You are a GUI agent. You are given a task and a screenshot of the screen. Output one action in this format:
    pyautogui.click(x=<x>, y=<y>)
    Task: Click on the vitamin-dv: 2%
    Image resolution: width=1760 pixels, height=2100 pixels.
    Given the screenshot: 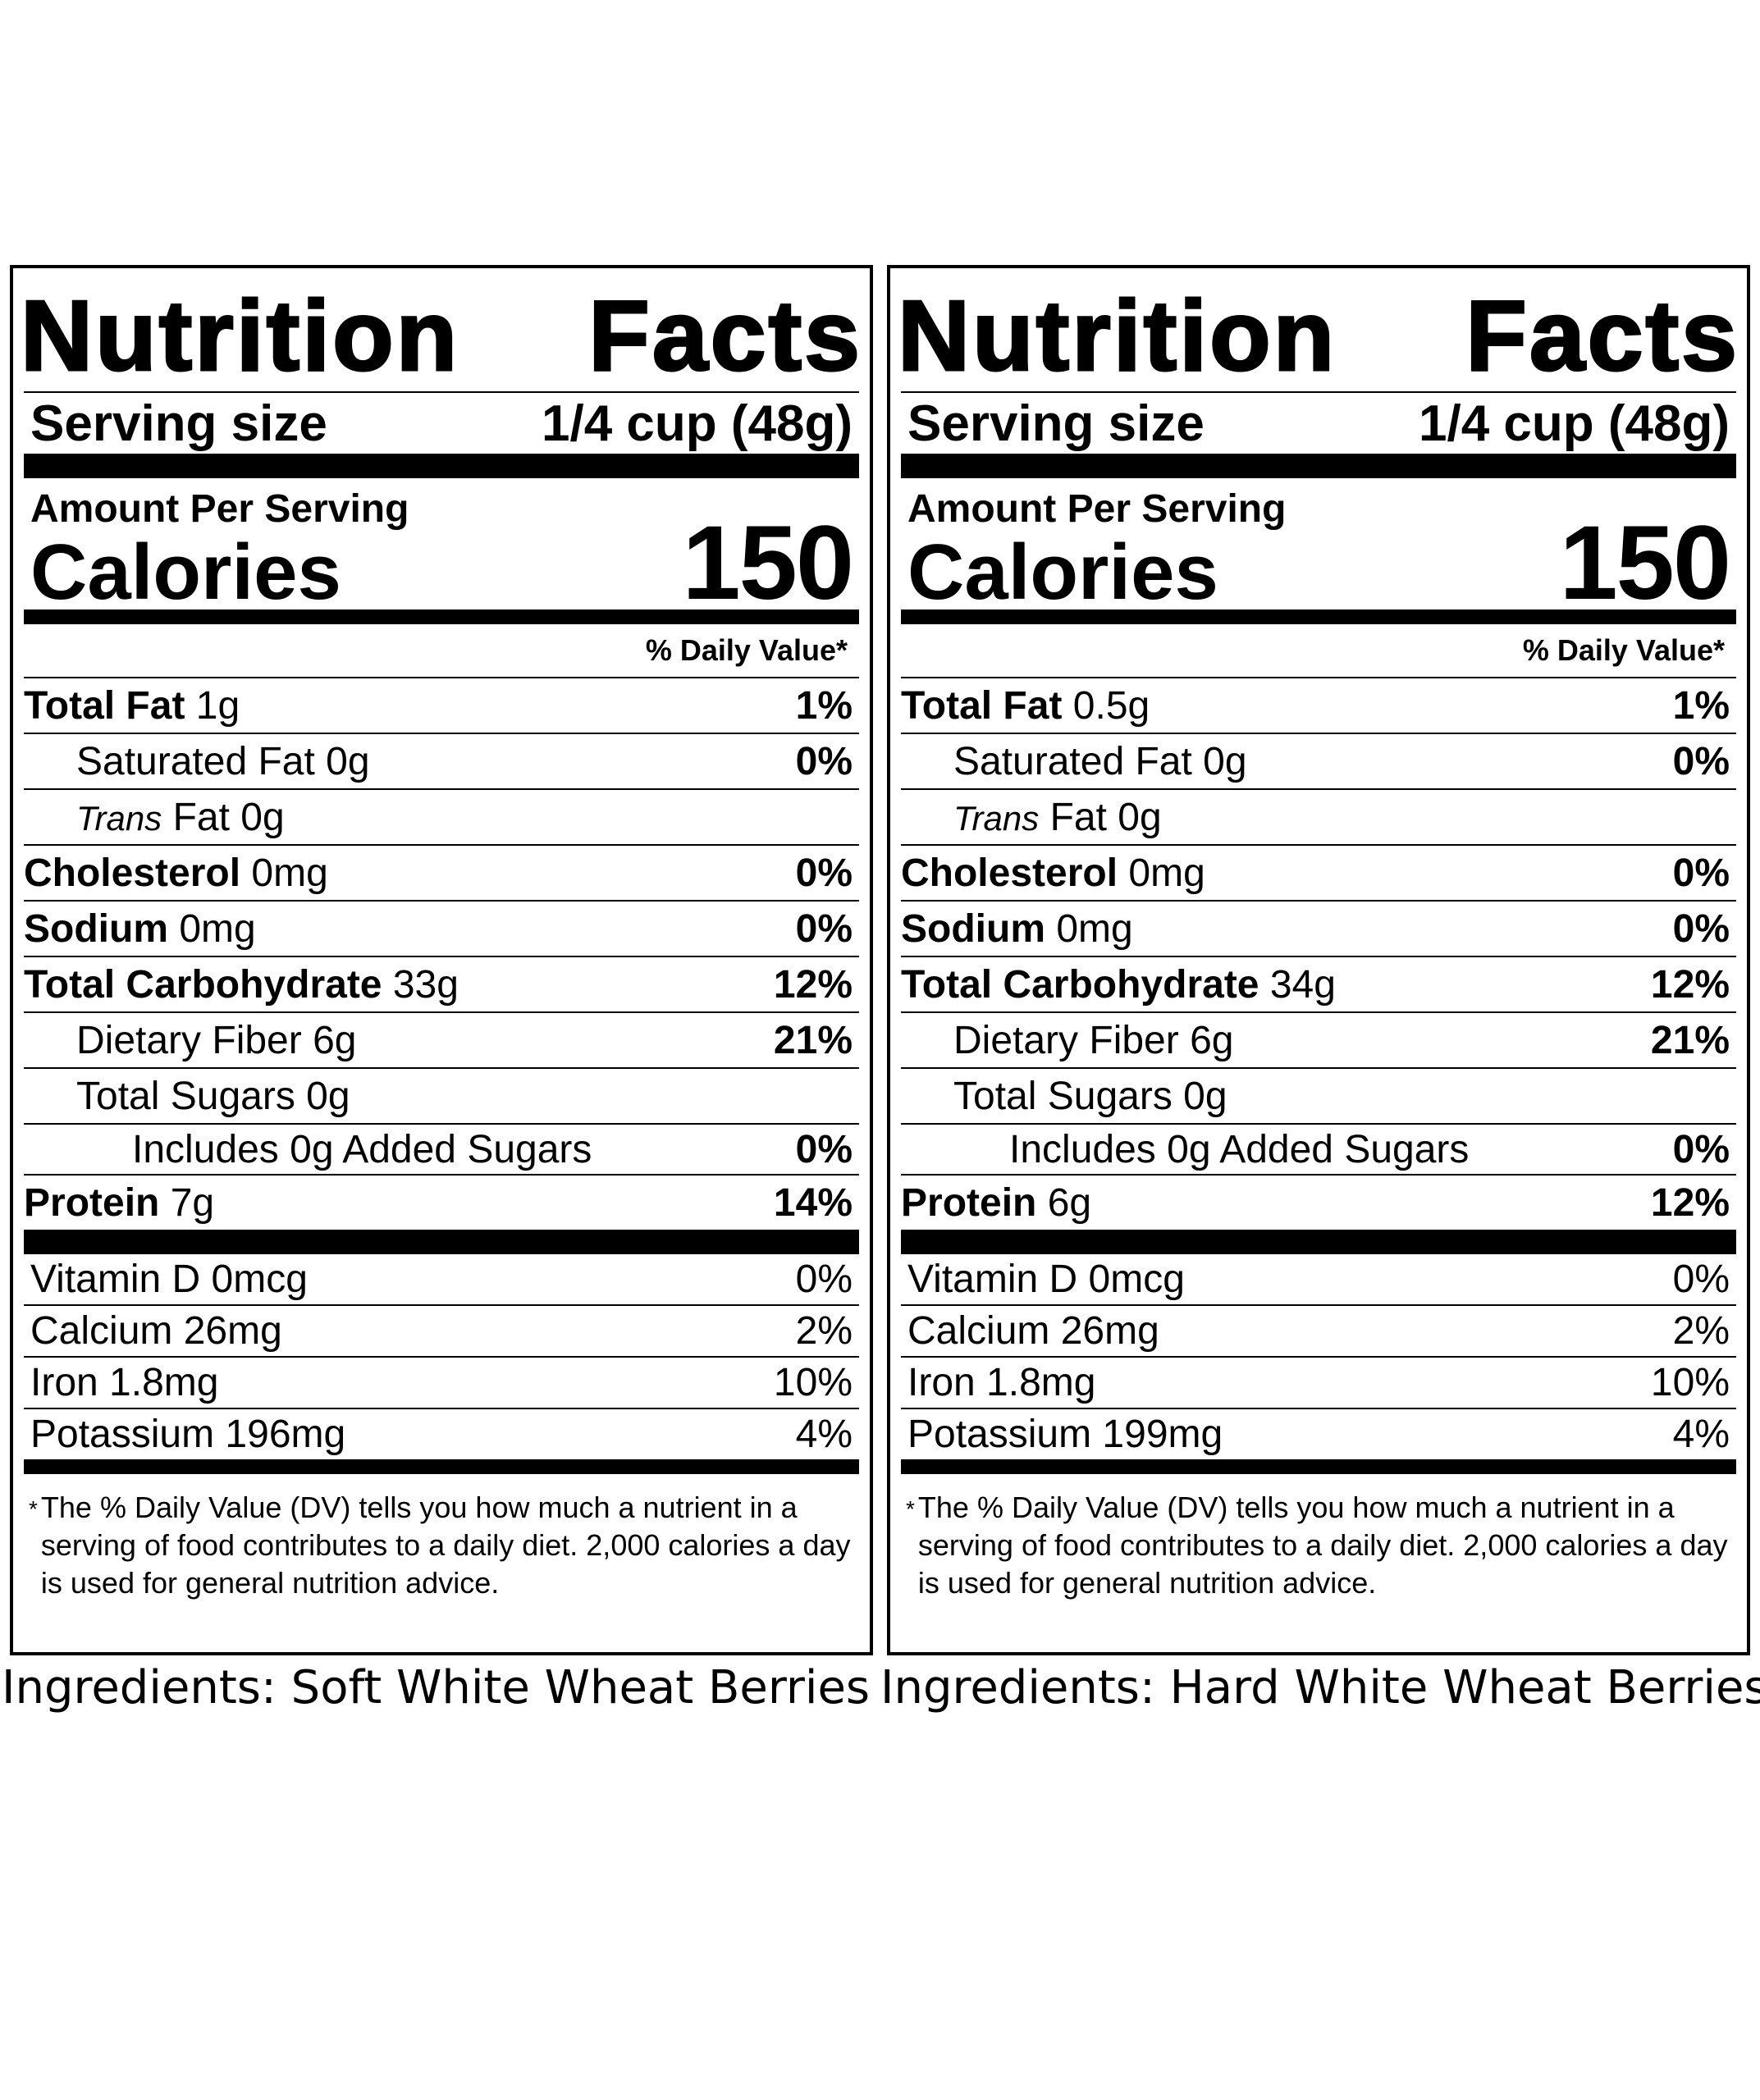 What is the action you would take?
    pyautogui.click(x=824, y=1331)
    